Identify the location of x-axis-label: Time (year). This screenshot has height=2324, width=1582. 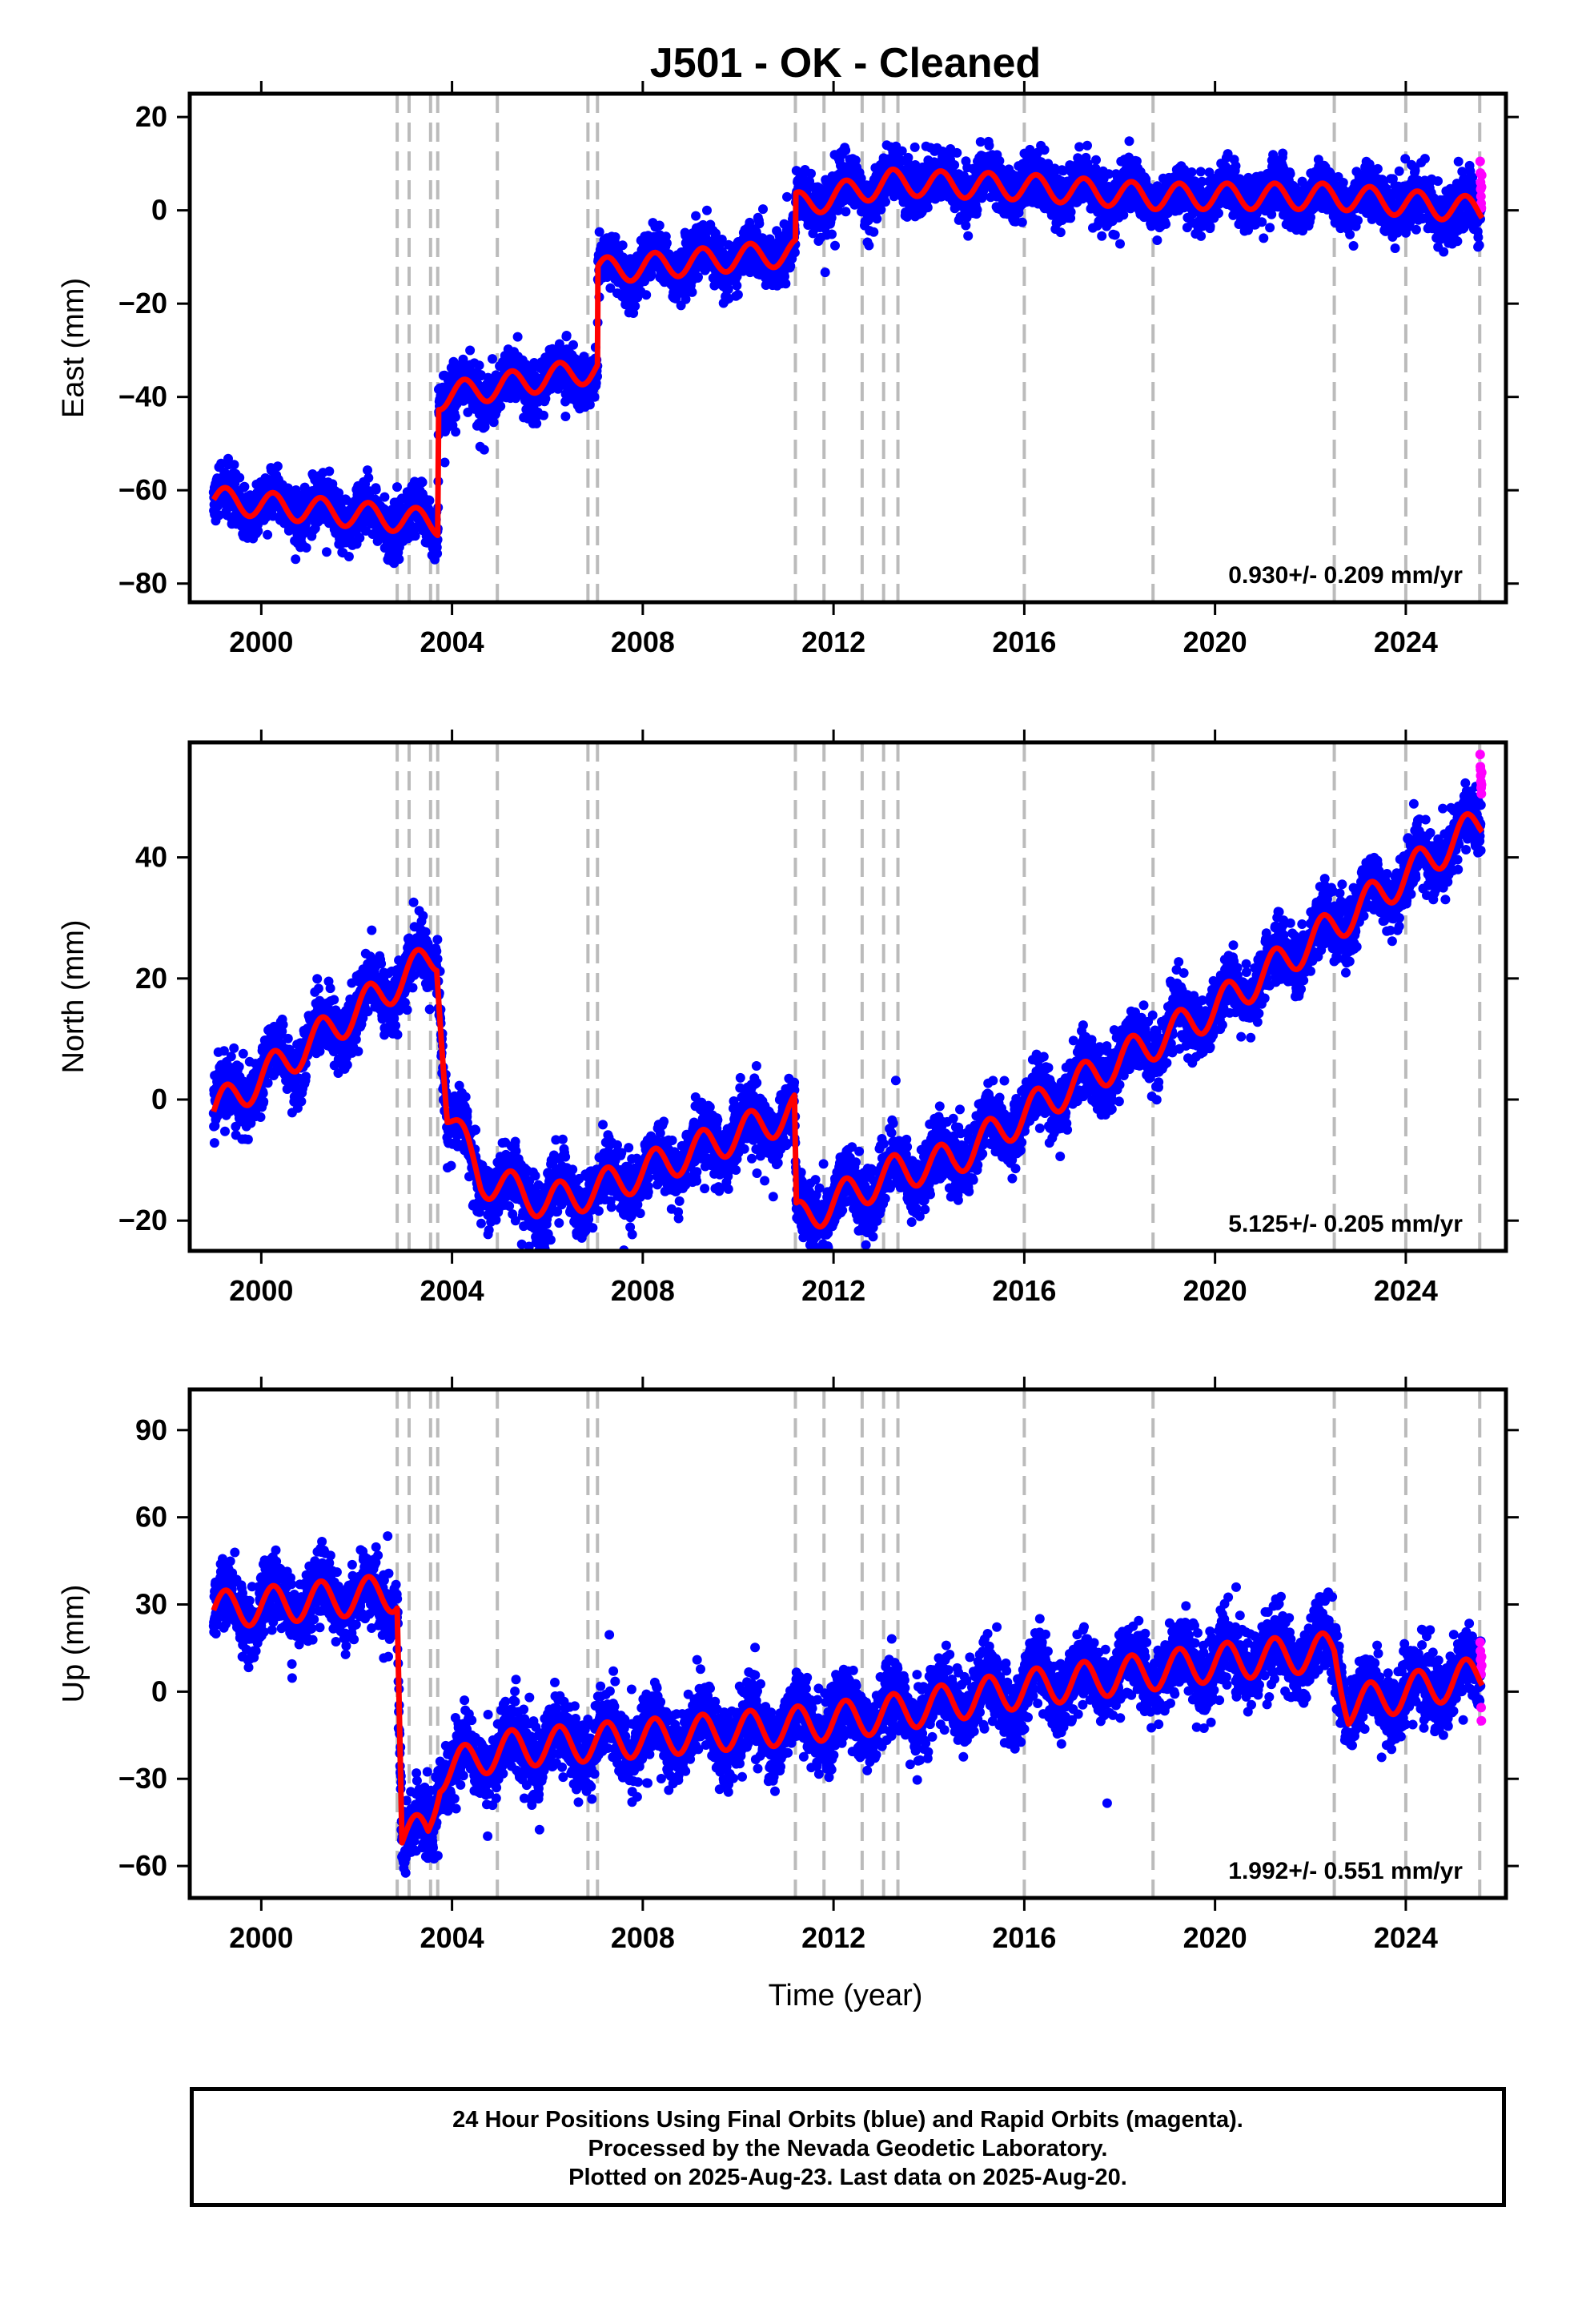
(846, 1996).